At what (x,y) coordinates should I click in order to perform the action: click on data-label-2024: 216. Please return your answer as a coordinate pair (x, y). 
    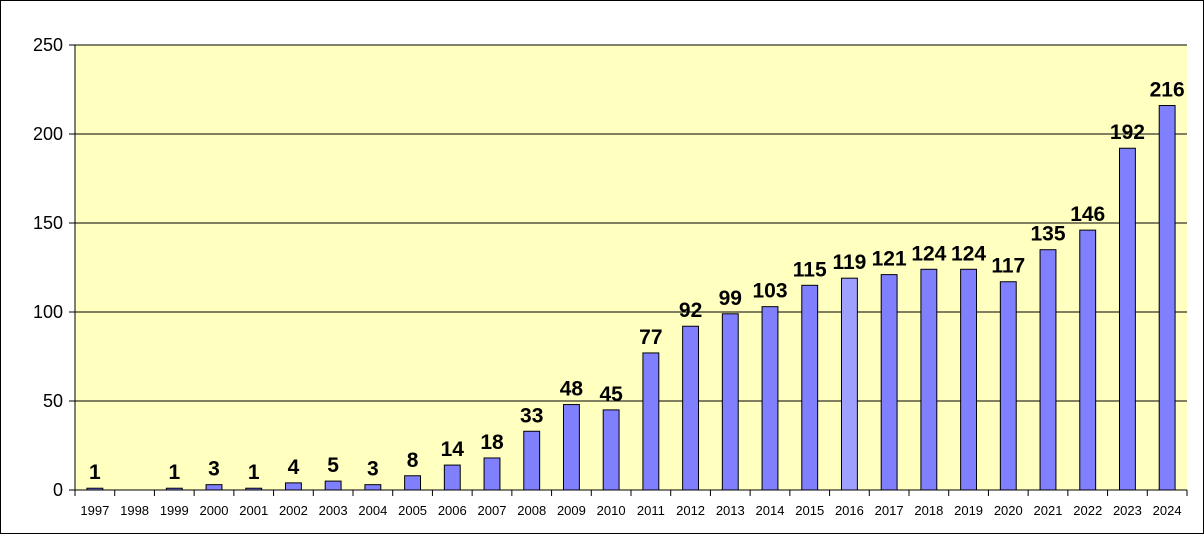
    Looking at the image, I should click on (1167, 90).